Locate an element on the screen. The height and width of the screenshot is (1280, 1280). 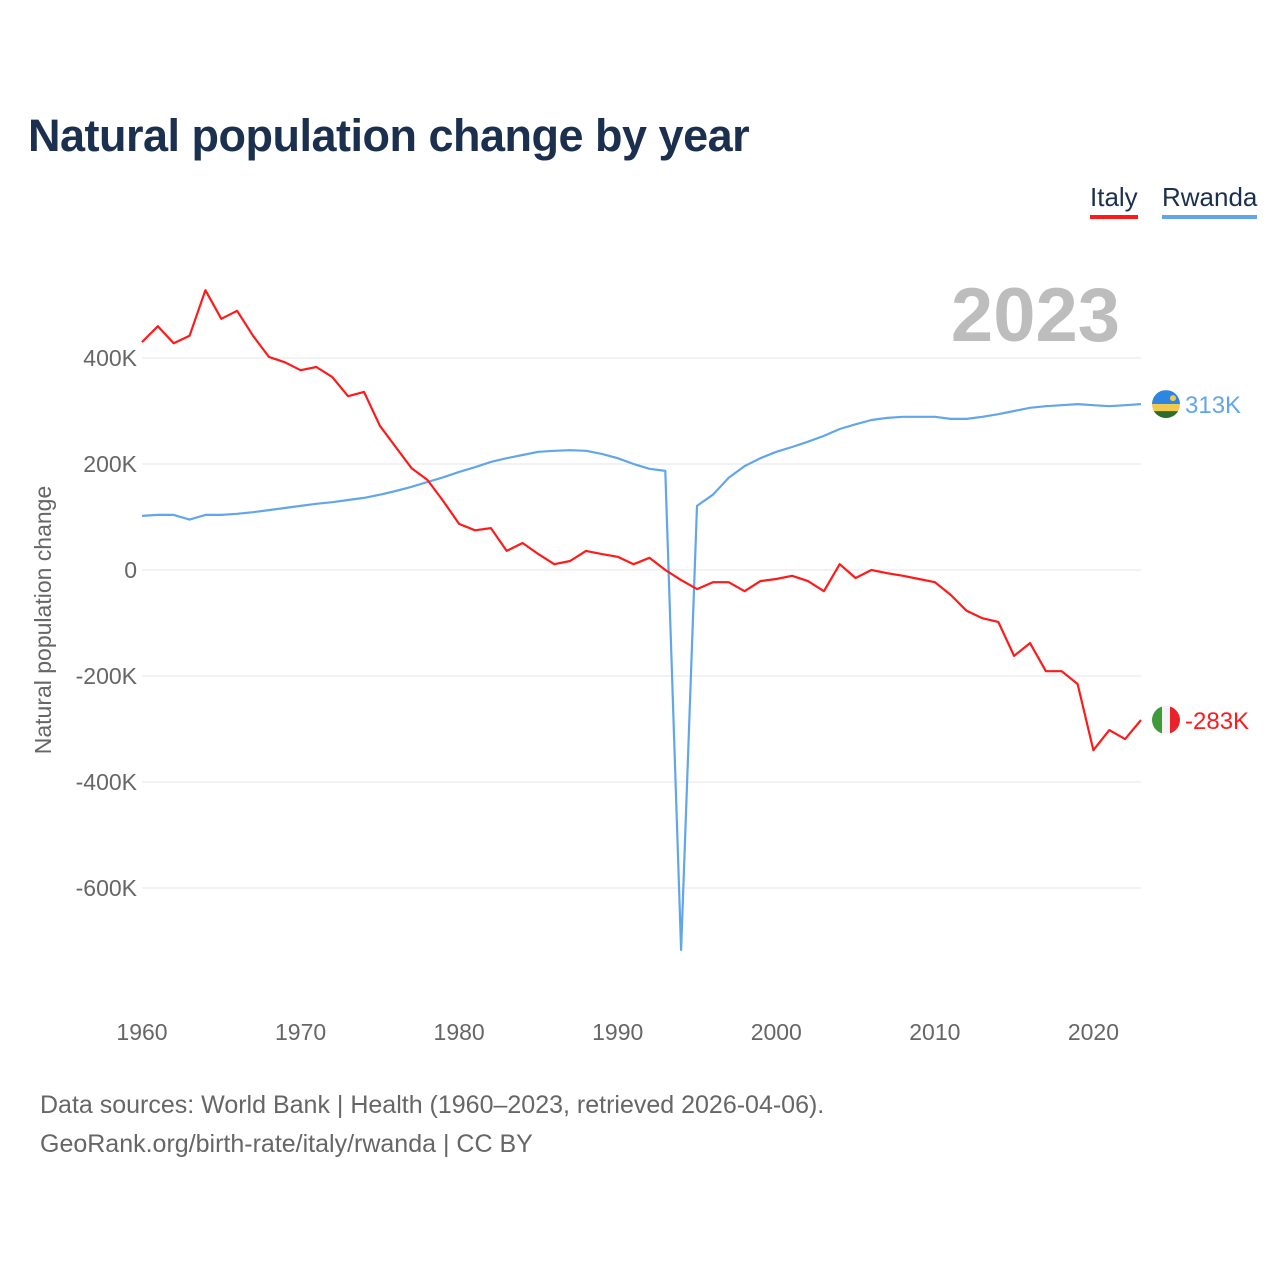
y-axis-label: Natural population change is located at coordinates (43, 620).